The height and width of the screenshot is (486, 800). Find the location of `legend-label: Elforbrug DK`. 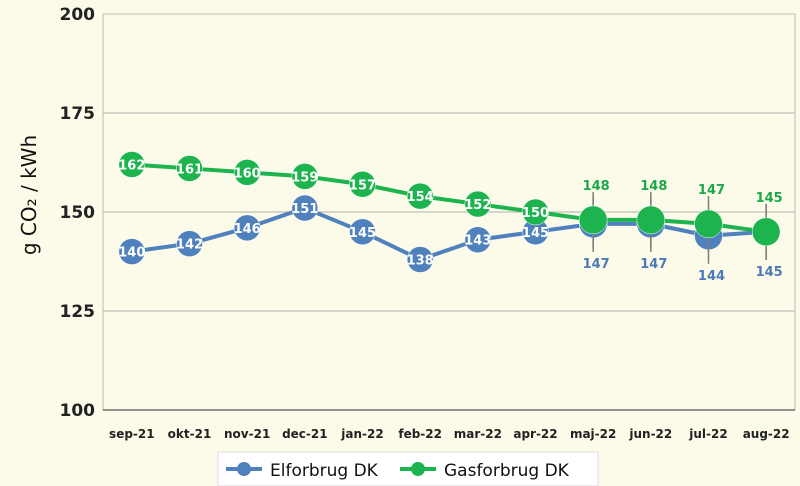

legend-label: Elforbrug DK is located at coordinates (324, 471).